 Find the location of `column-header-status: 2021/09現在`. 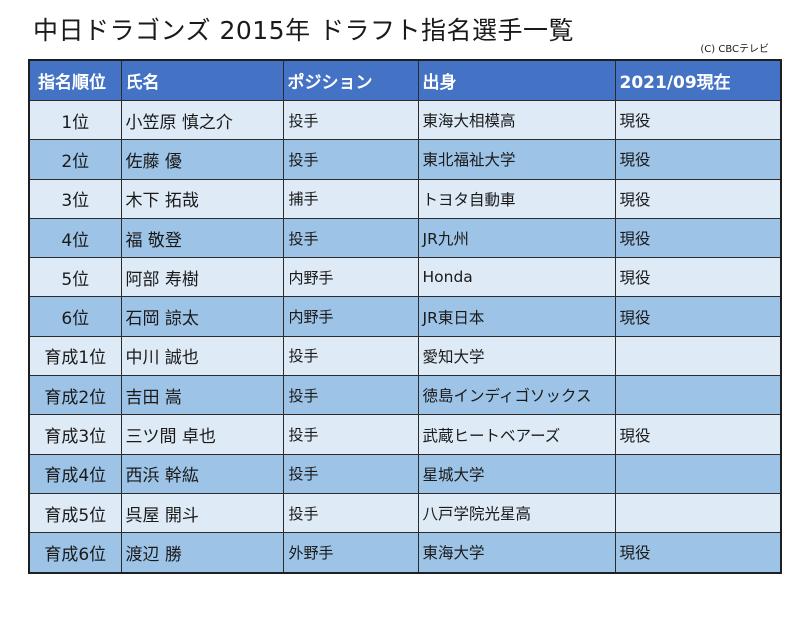

column-header-status: 2021/09現在 is located at coordinates (698, 80).